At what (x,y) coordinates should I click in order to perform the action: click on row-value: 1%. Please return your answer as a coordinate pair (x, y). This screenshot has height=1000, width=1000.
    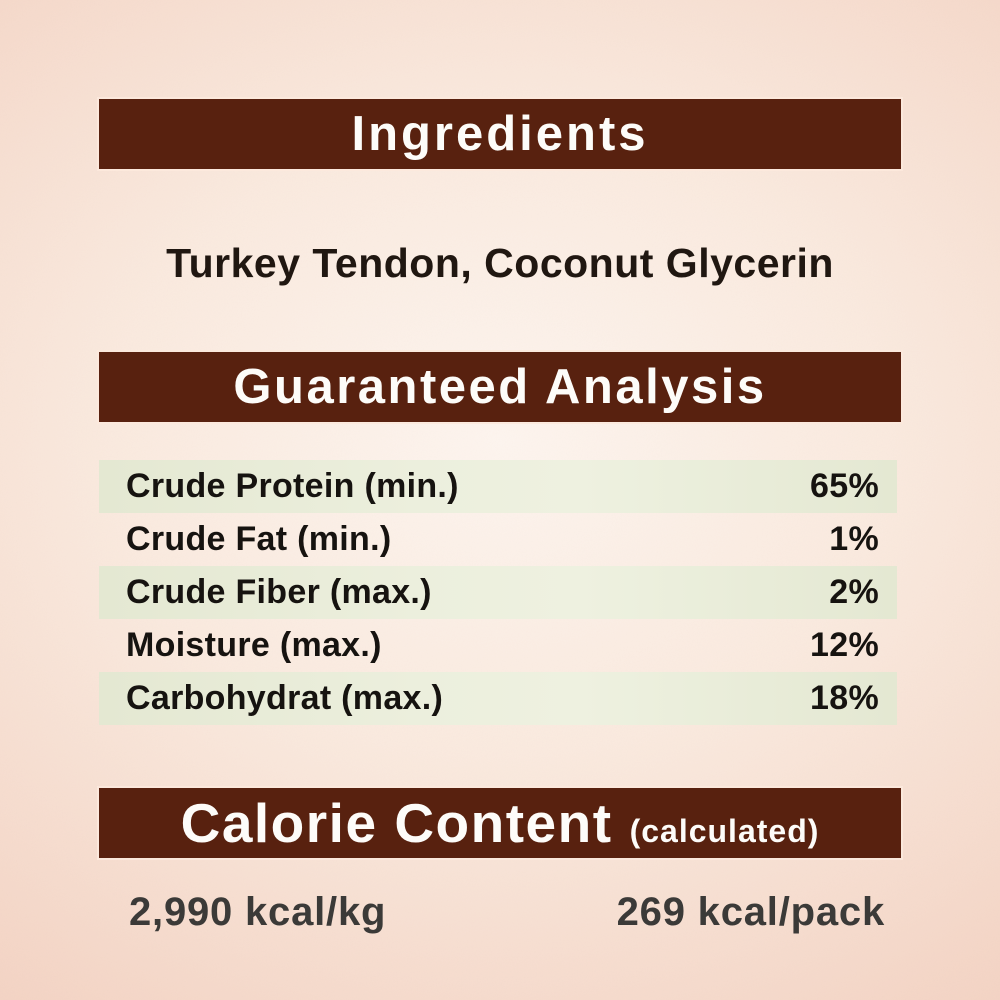
    Looking at the image, I should click on (854, 539).